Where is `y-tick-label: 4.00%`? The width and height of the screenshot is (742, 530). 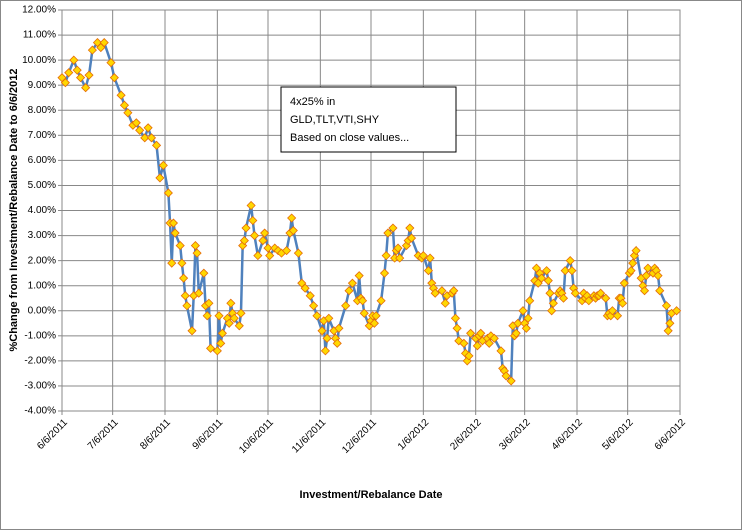
y-tick-label: 4.00% is located at coordinates (42, 210).